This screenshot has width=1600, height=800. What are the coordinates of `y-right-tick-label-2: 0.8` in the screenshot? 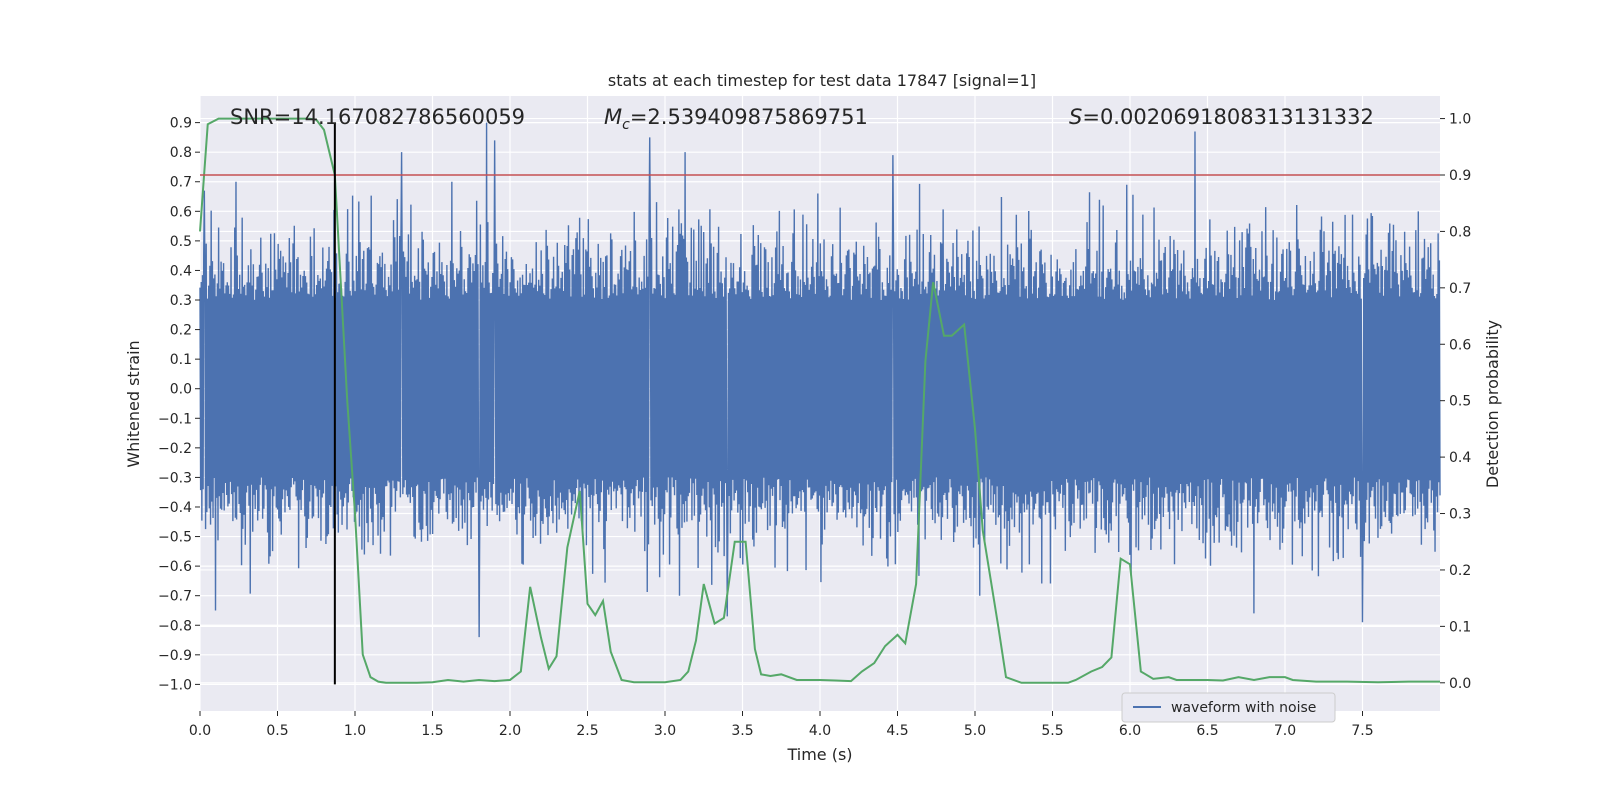 It's located at (1460, 232).